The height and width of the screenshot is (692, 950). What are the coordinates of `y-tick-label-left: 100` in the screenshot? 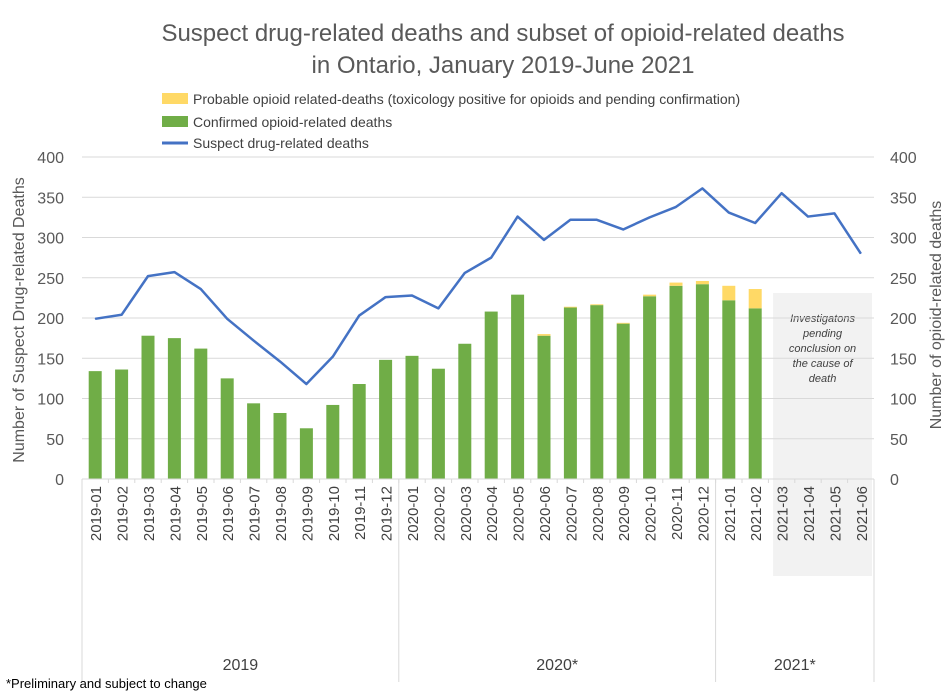 It's located at (50, 400).